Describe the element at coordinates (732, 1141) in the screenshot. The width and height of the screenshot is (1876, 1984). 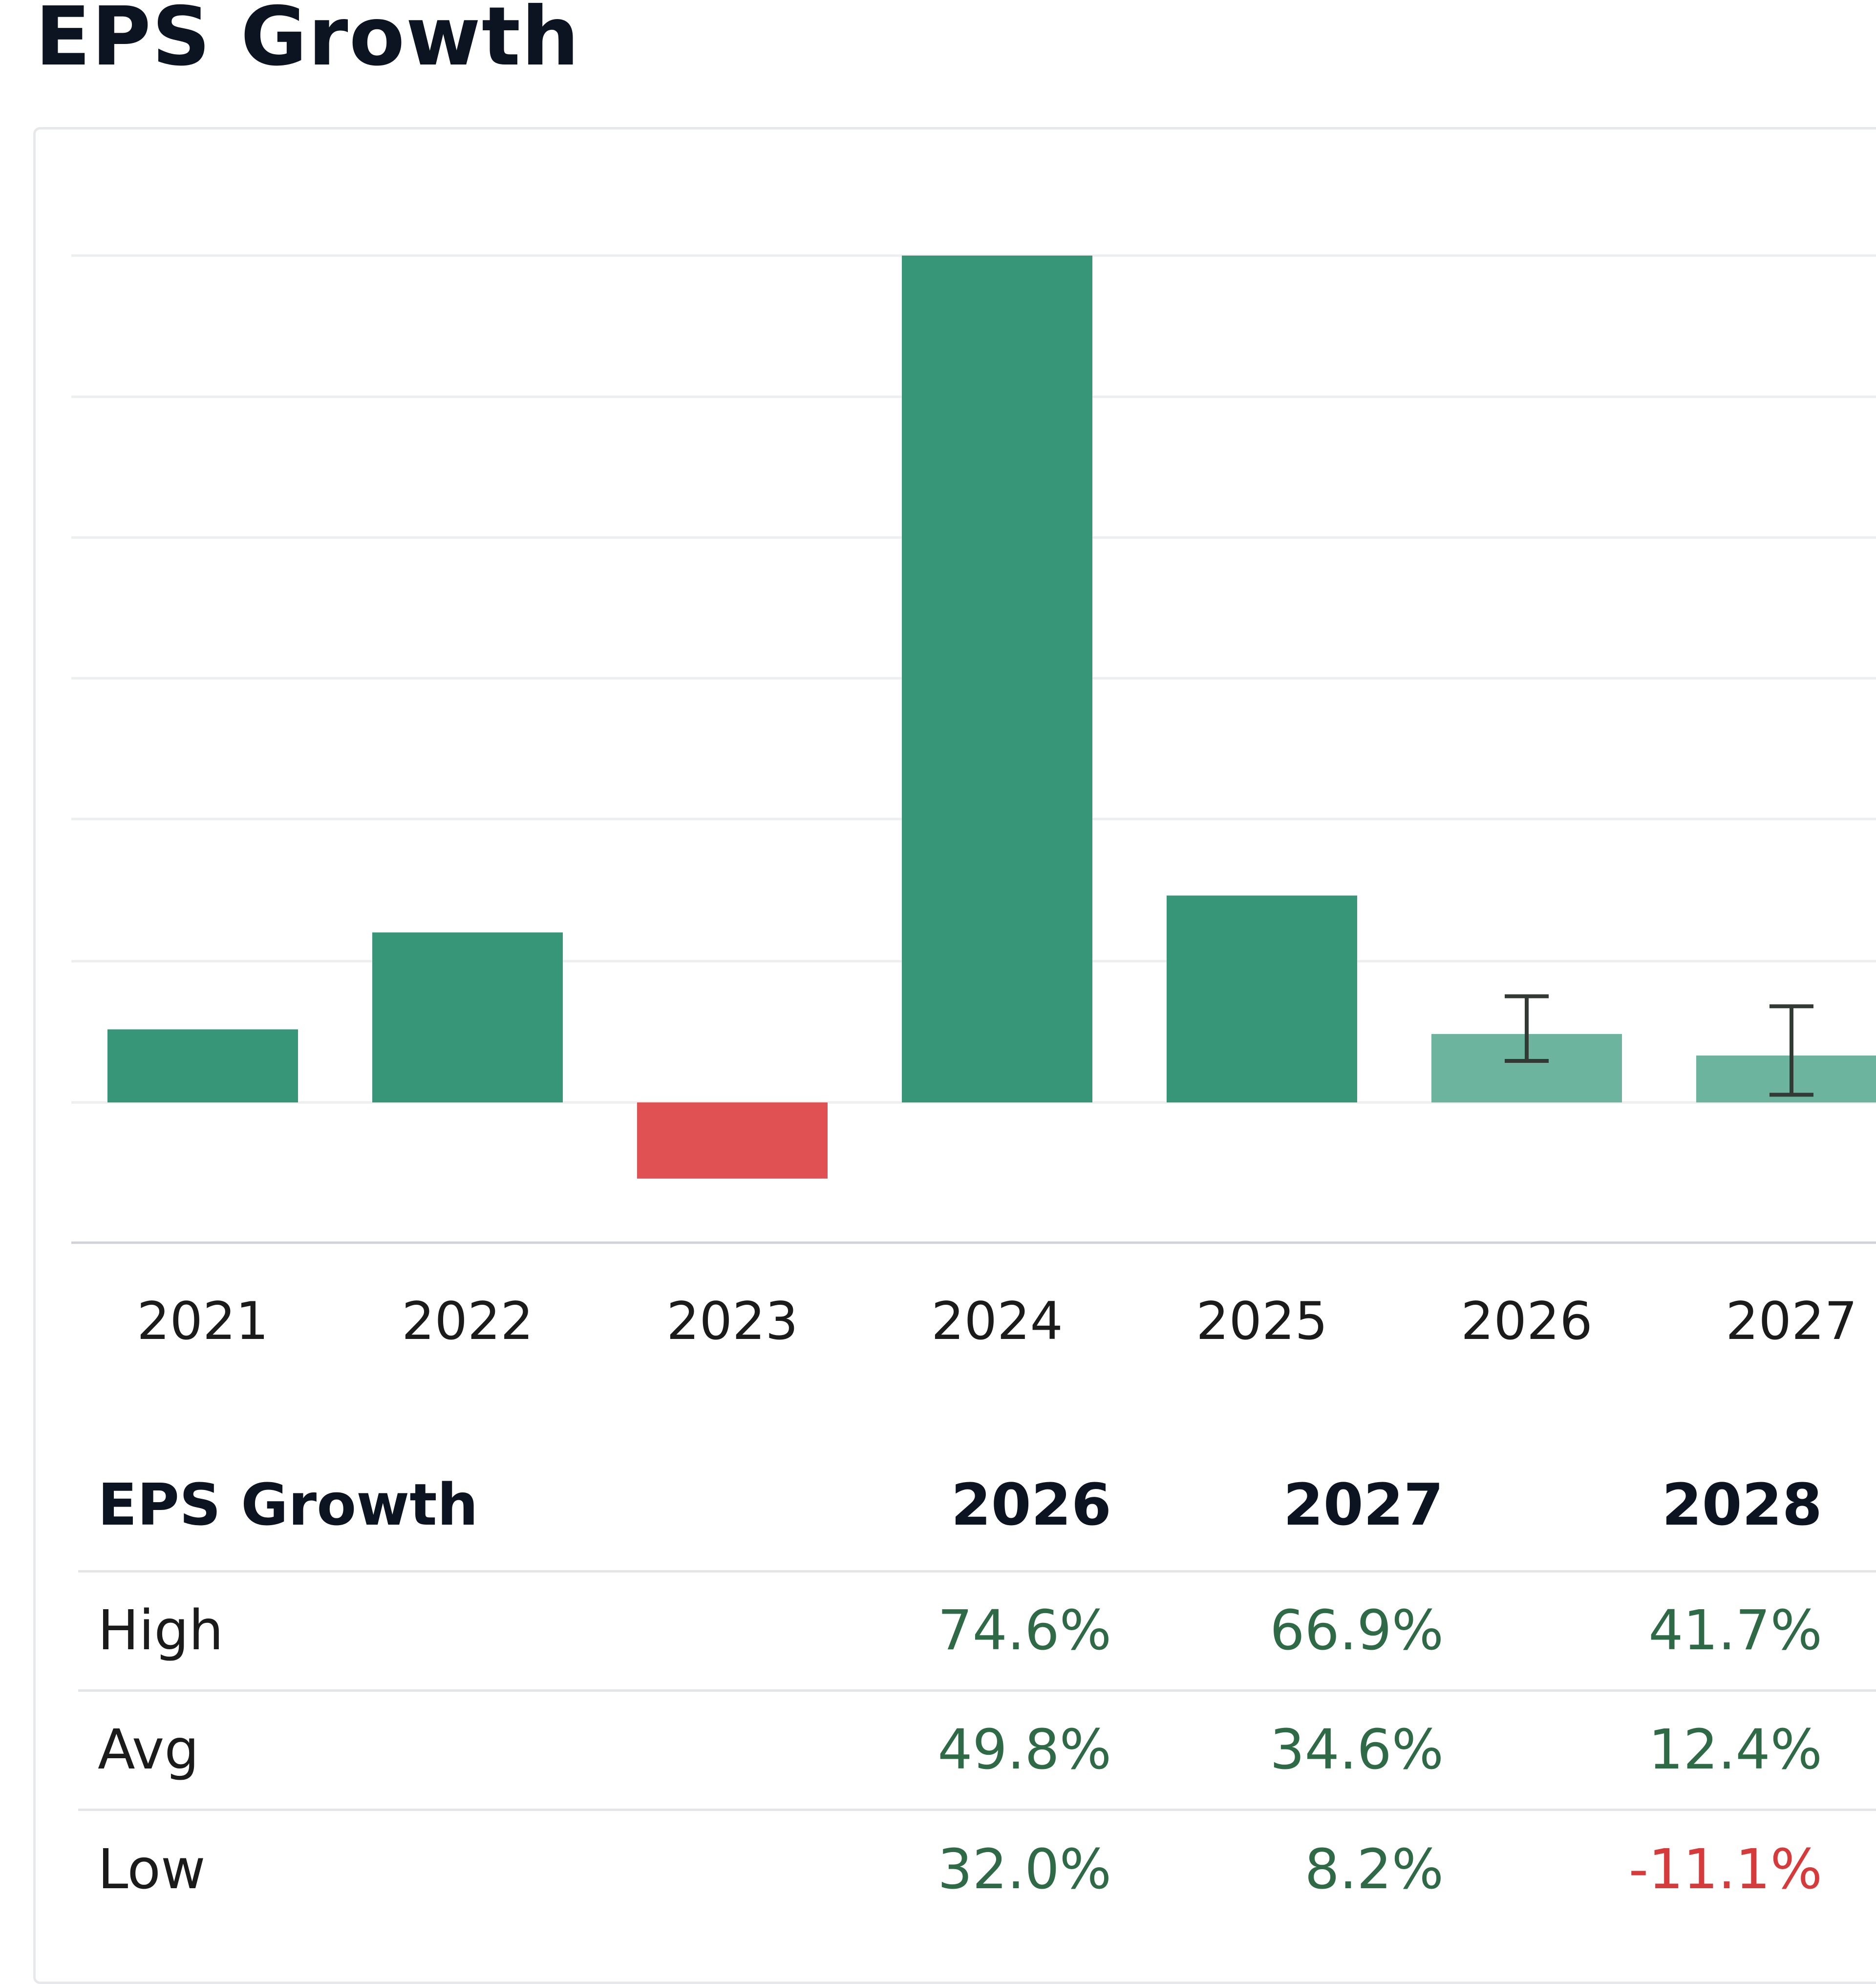
I see `bar-2023` at that location.